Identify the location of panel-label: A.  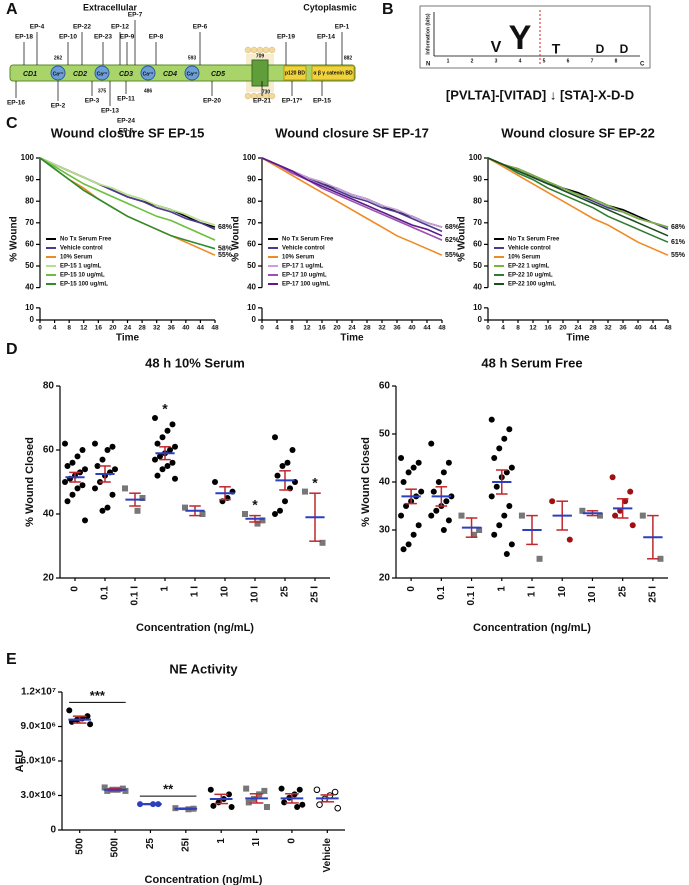
(12, 9).